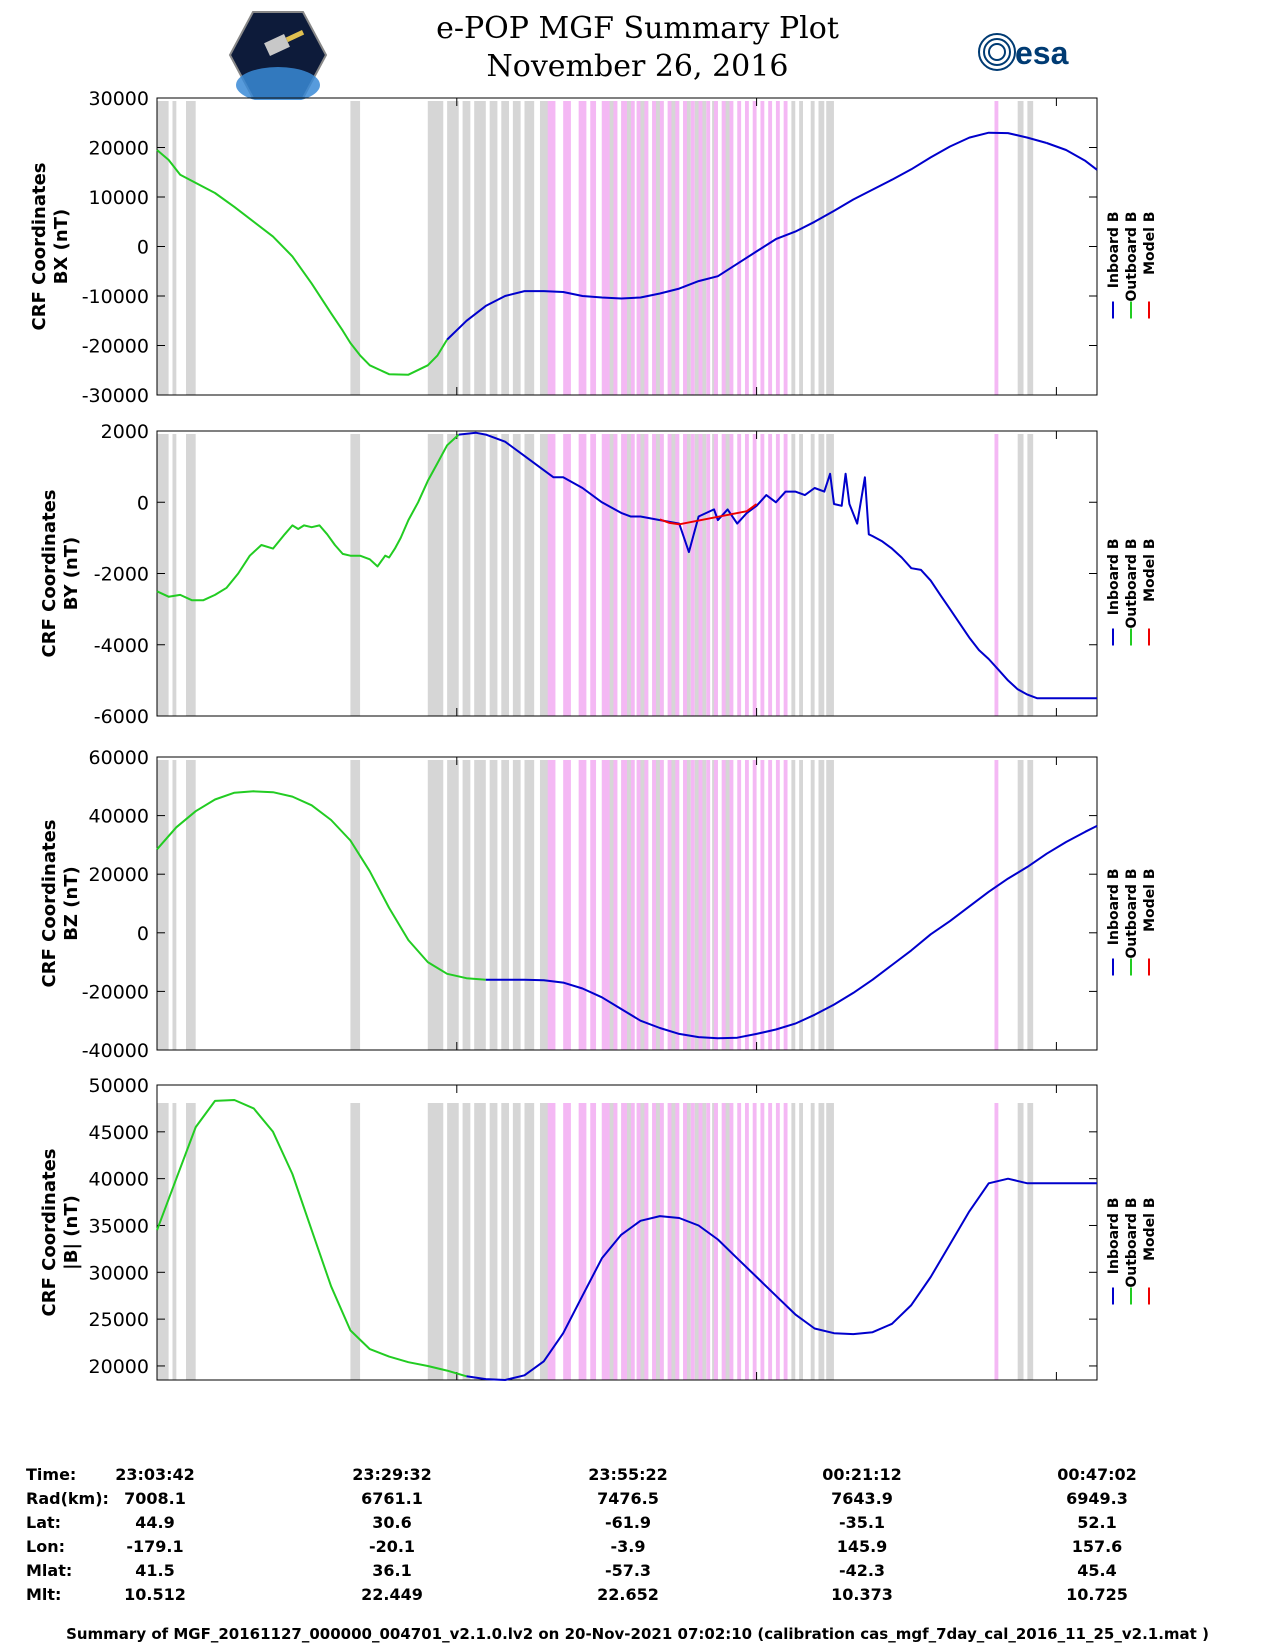 The width and height of the screenshot is (1275, 1650). Describe the element at coordinates (119, 1180) in the screenshot. I see `y-tick-label: 40000` at that location.